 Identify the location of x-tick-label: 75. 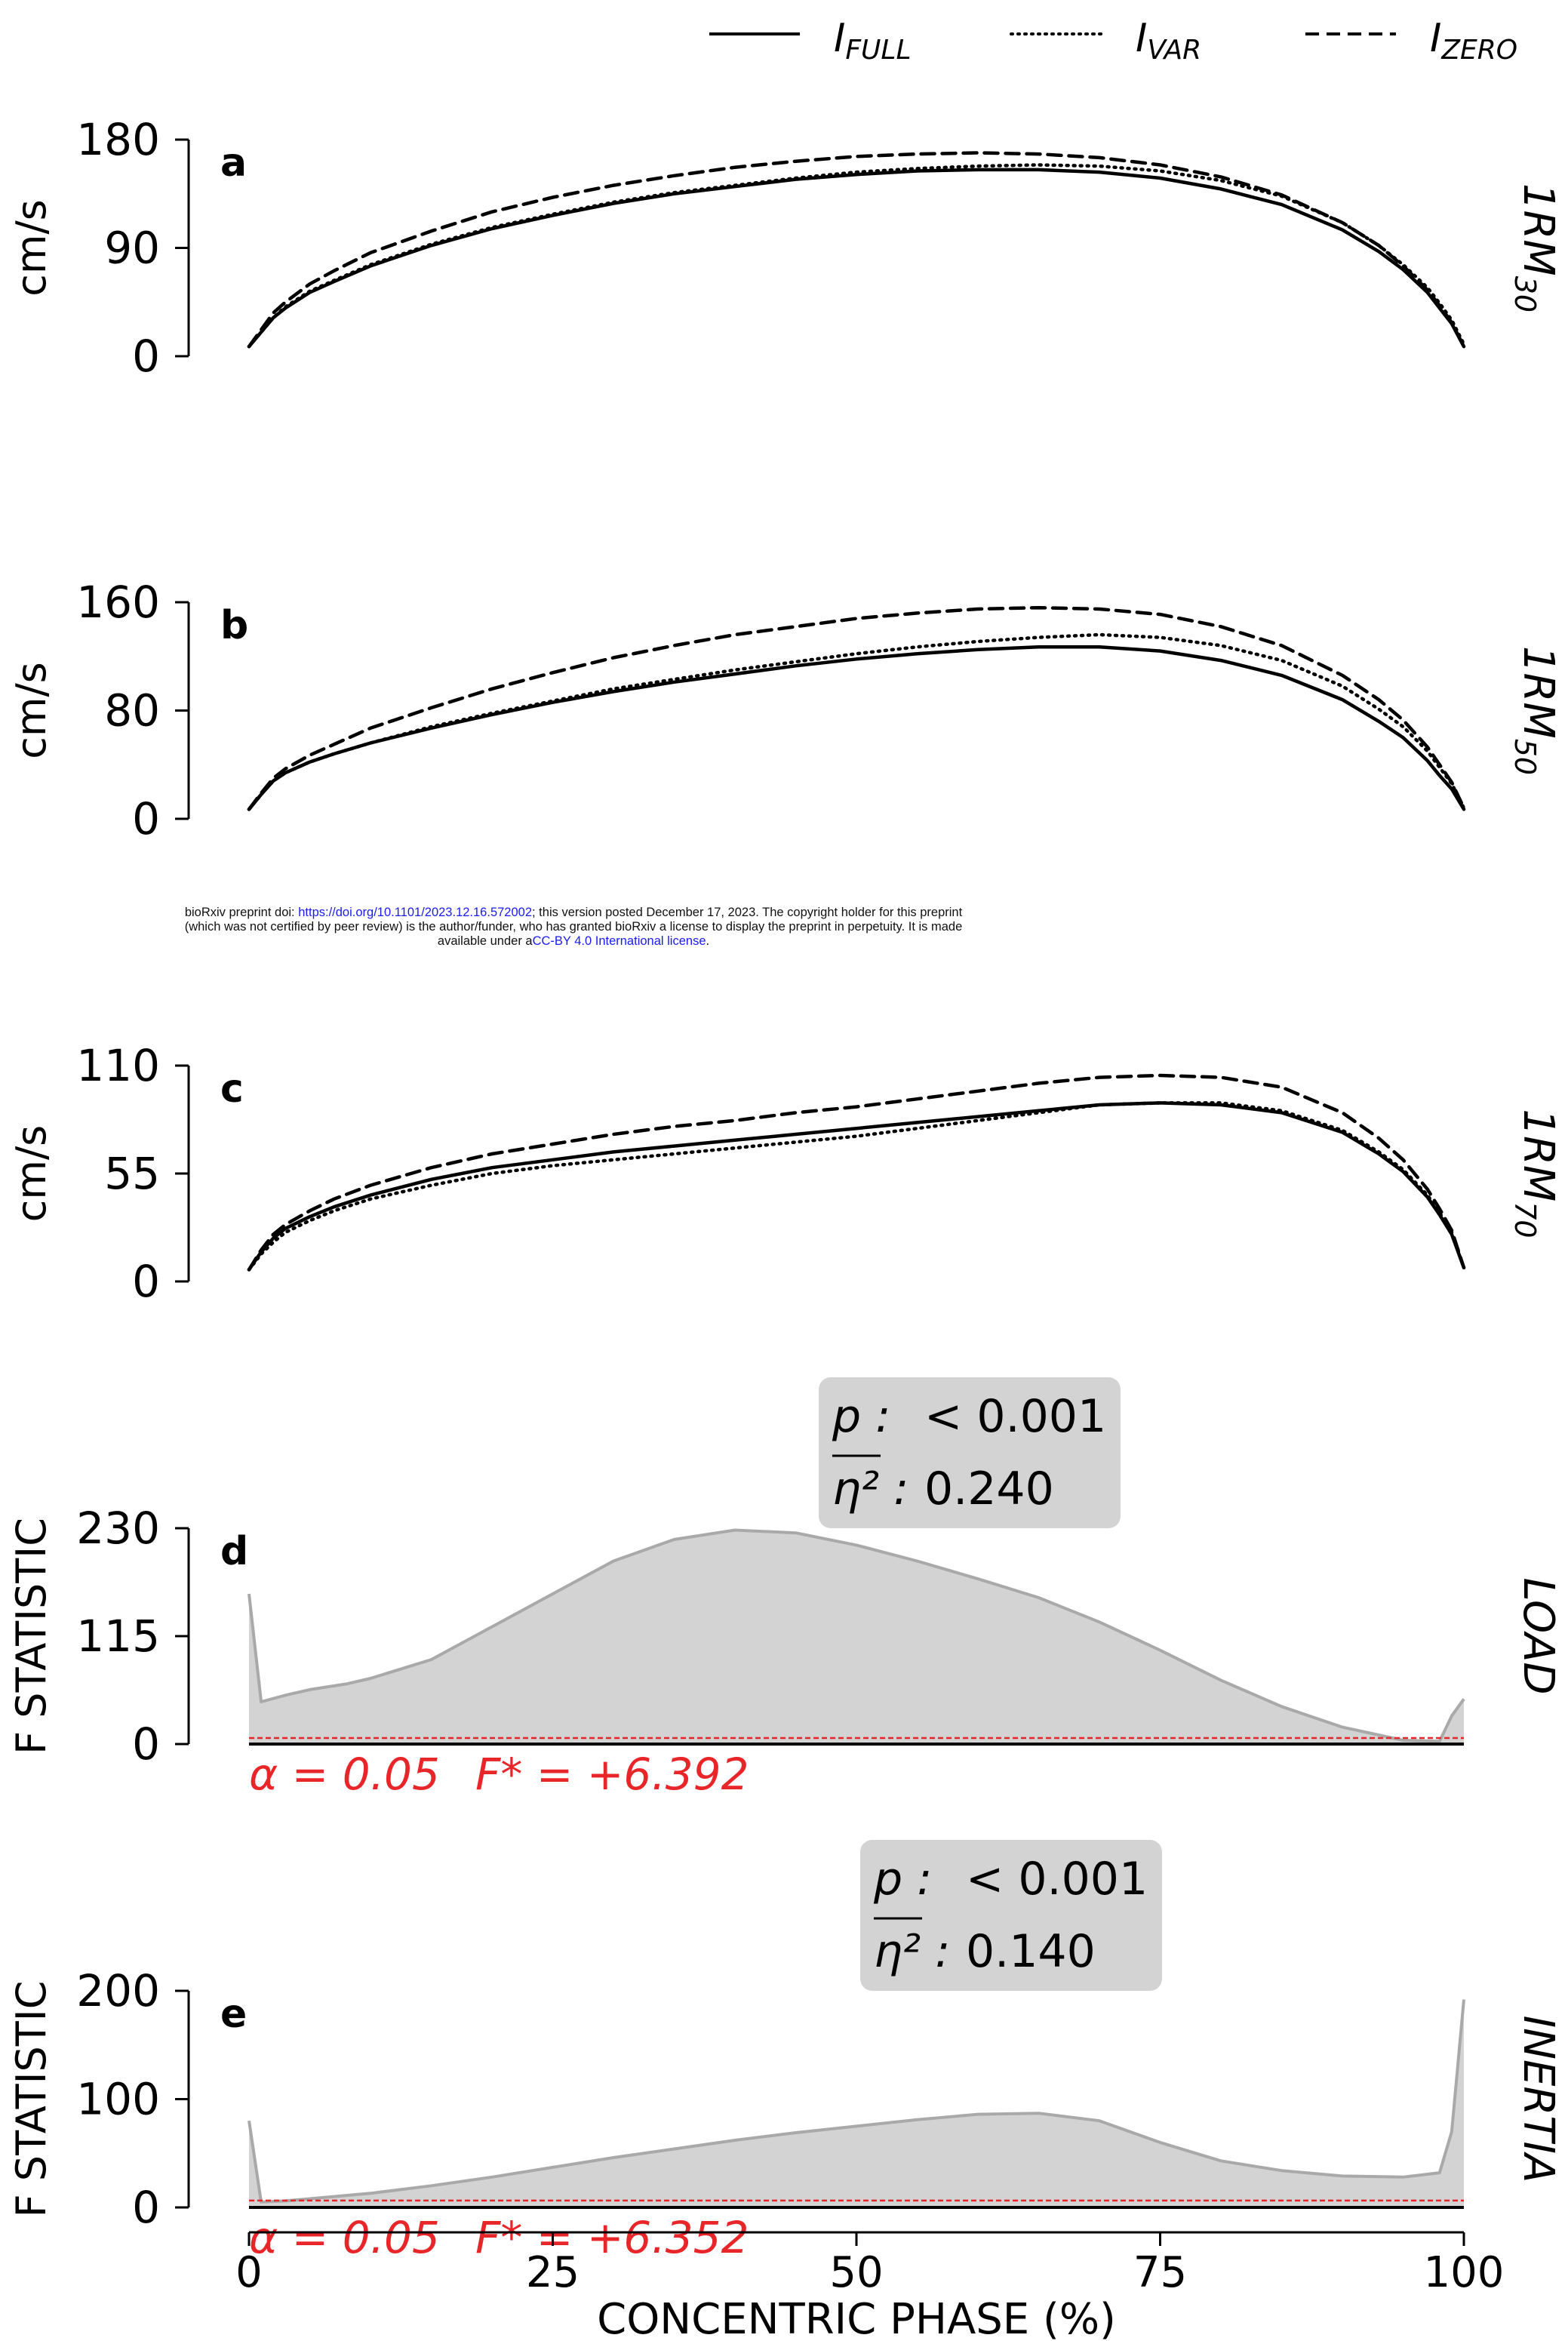
(1160, 2272).